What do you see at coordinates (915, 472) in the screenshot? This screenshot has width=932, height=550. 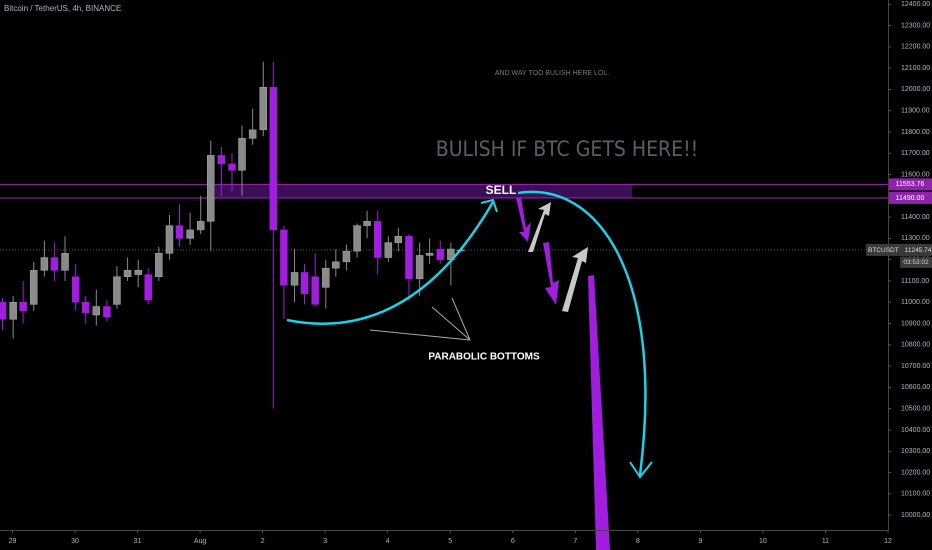 I see `y-tick-label: 10200.00` at bounding box center [915, 472].